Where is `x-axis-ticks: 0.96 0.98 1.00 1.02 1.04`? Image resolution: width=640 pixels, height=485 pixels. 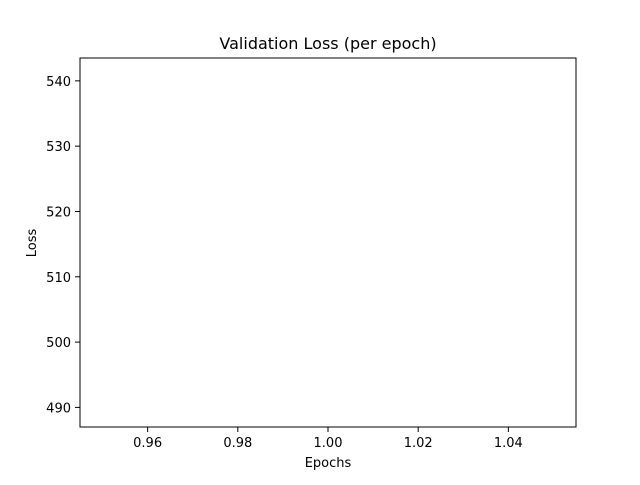
x-axis-ticks: 0.96 0.98 1.00 1.02 1.04 is located at coordinates (328, 439).